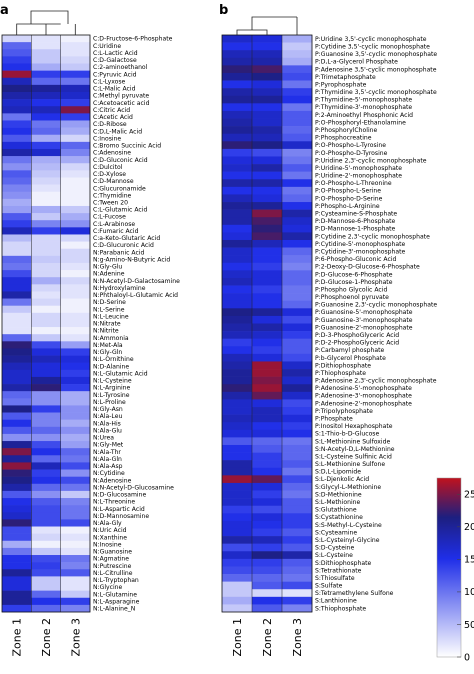 This screenshot has height=674, width=474. What do you see at coordinates (117, 131) in the screenshot?
I see `row-label: C:D,L-Malic Acid` at bounding box center [117, 131].